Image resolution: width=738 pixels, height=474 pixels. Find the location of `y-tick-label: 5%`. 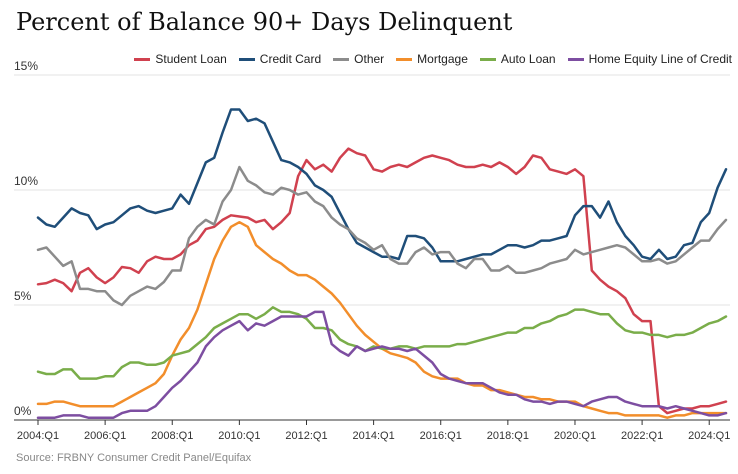

y-tick-label: 5% is located at coordinates (23, 296).